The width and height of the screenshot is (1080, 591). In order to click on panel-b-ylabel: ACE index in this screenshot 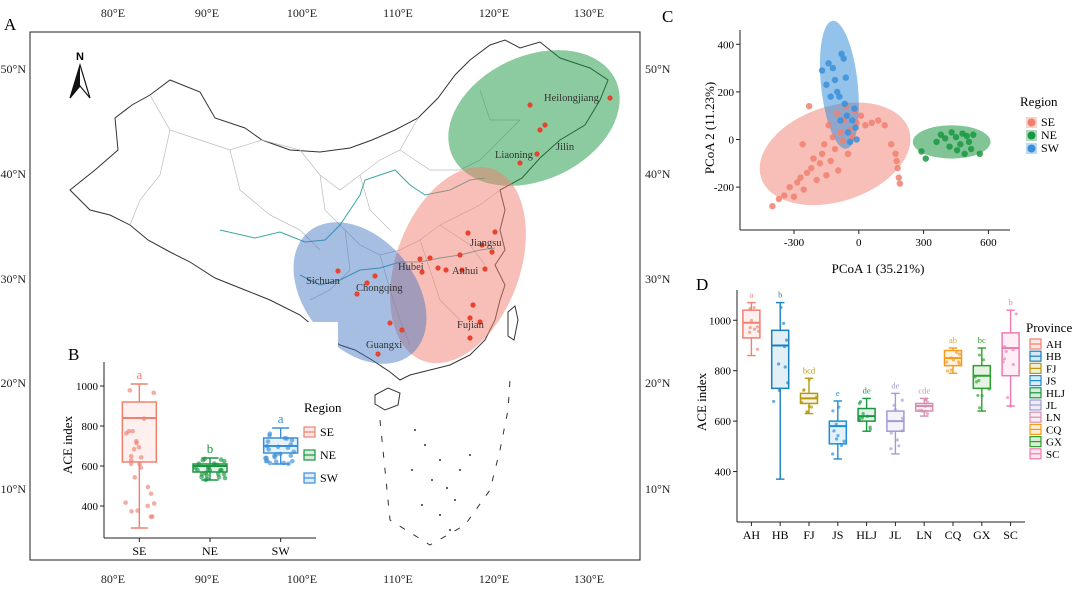, I will do `click(67, 444)`.